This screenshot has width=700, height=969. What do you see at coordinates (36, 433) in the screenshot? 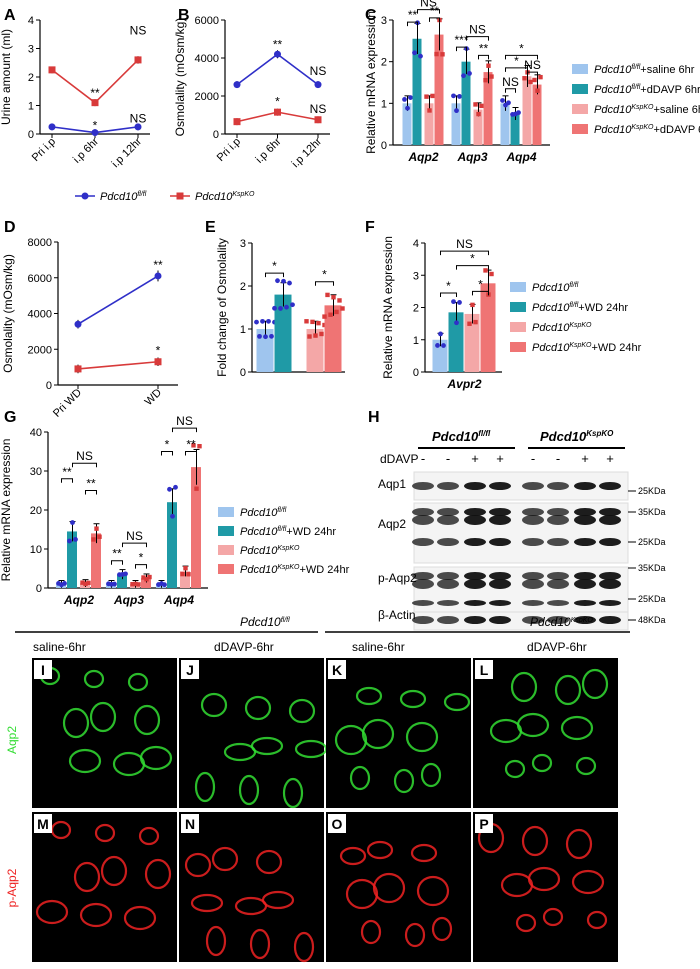
I see `y-tick-label: 40` at bounding box center [36, 433].